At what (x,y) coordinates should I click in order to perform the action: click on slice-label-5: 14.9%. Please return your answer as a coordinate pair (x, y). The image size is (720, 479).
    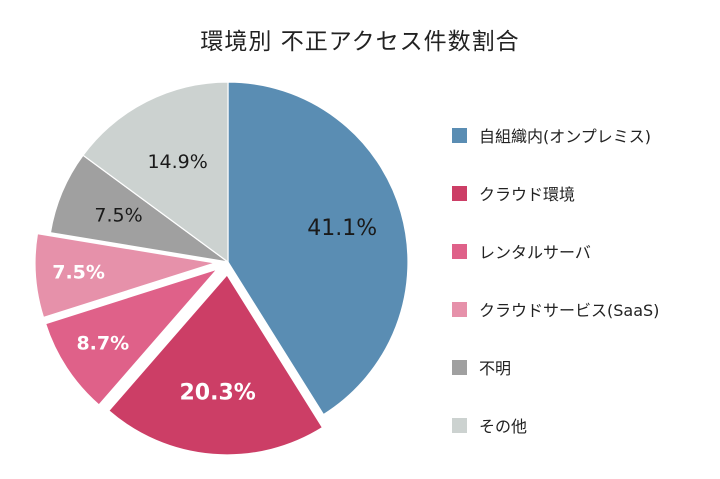
    Looking at the image, I should click on (177, 162).